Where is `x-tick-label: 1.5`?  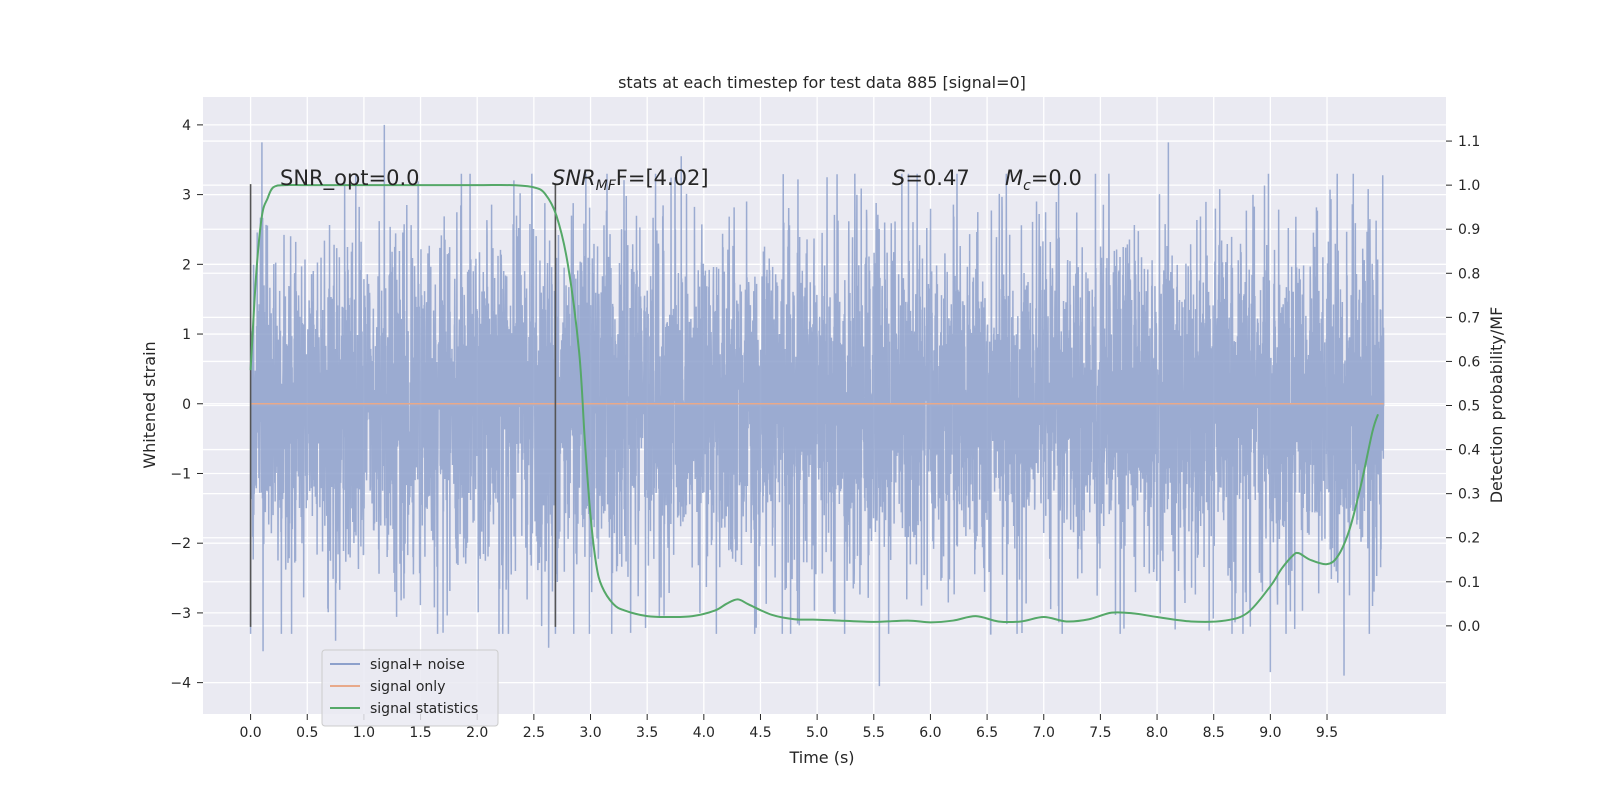 x-tick-label: 1.5 is located at coordinates (420, 733).